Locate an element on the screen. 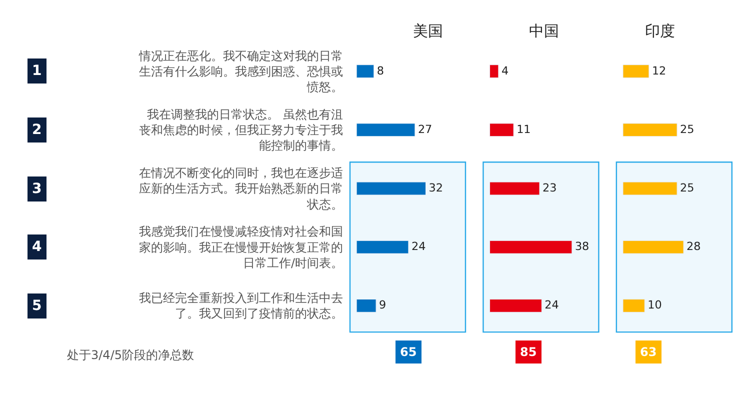 The width and height of the screenshot is (750, 397). chart-title: 中国 is located at coordinates (544, 31).